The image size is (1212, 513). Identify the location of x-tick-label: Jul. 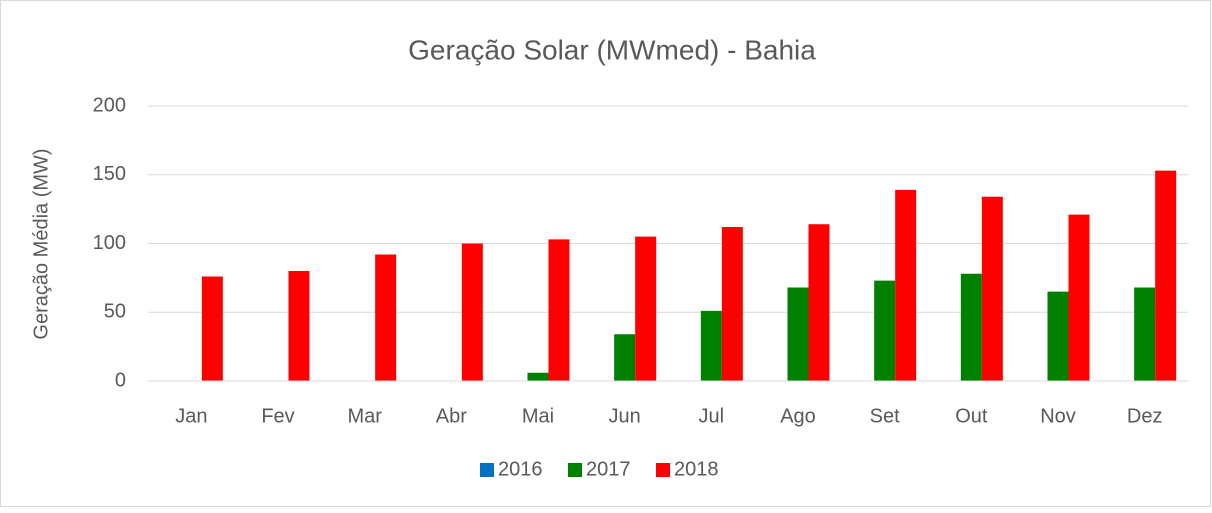
(712, 416).